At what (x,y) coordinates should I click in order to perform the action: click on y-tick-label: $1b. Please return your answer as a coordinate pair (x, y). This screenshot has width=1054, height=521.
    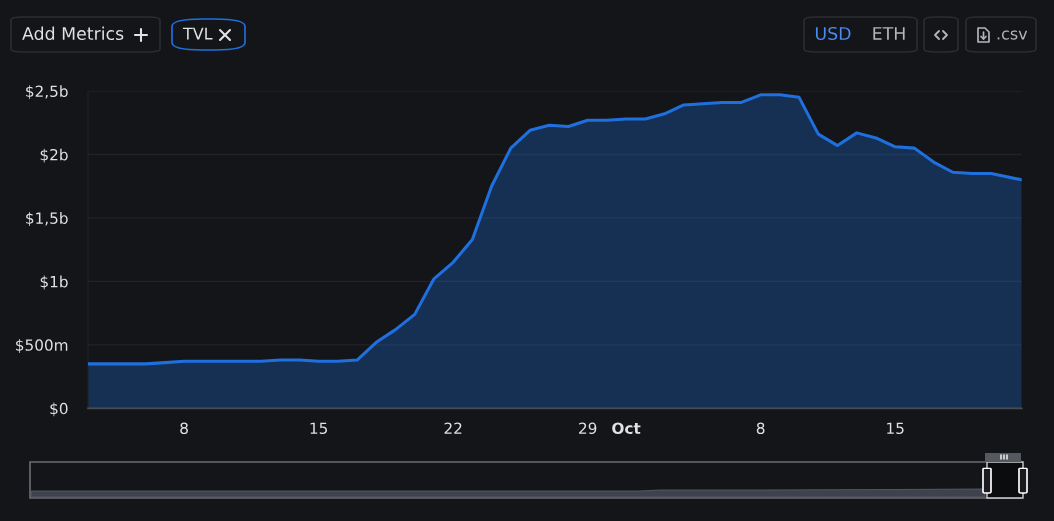
    Looking at the image, I should click on (54, 282).